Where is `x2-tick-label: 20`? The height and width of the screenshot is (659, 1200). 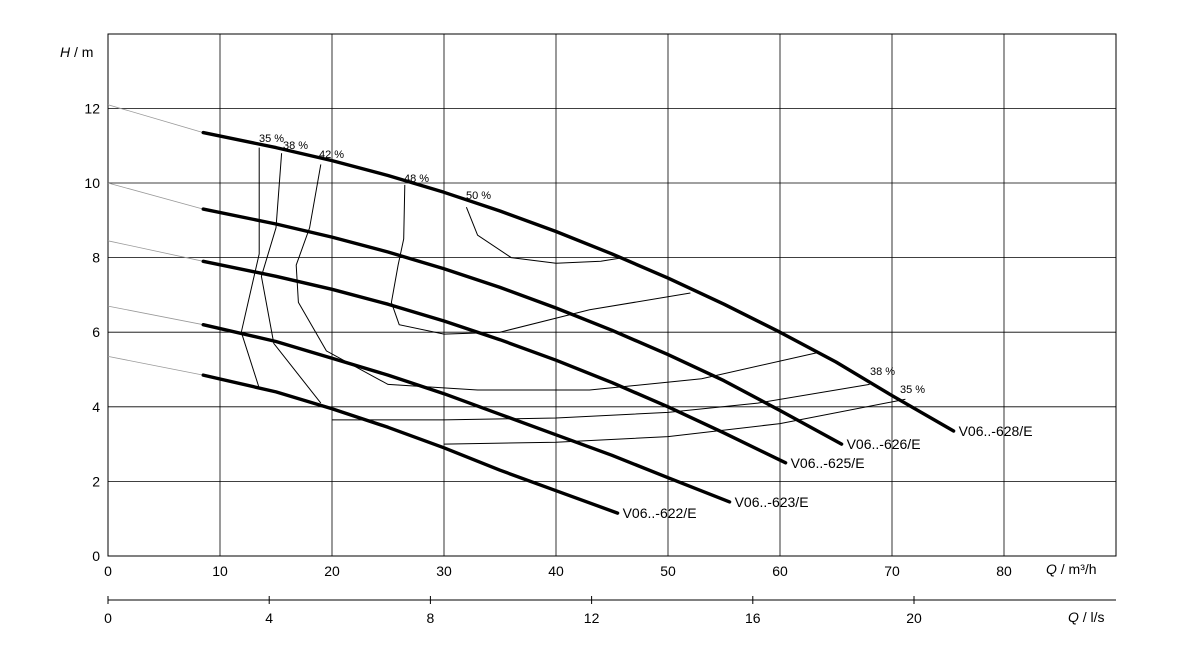
x2-tick-label: 20 is located at coordinates (914, 618).